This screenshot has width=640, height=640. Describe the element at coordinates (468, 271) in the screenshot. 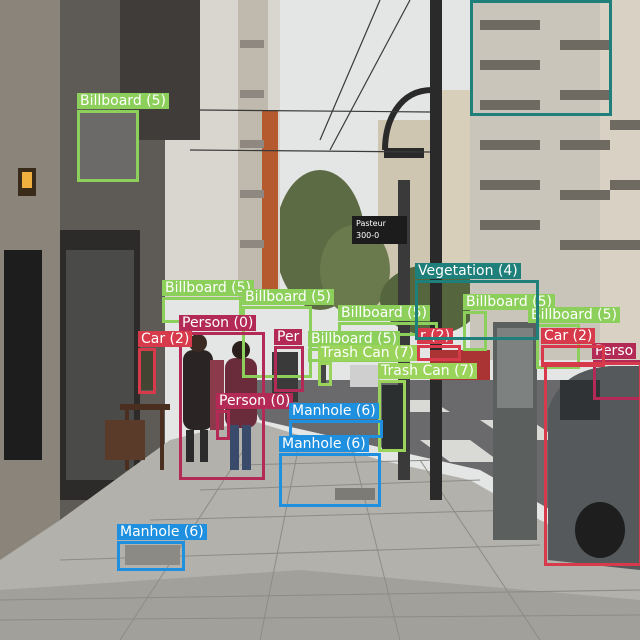

I see `annotation-label: Vegetation (4)` at that location.